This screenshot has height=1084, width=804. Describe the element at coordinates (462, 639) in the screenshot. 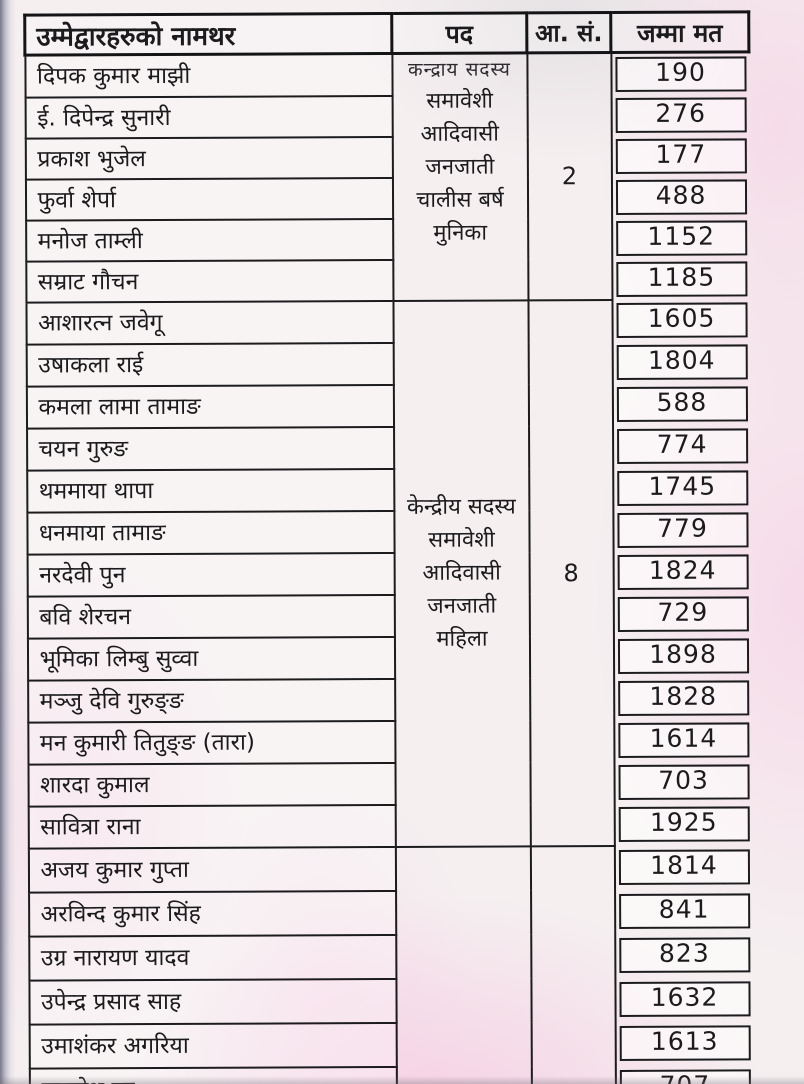

I see `position-line: महिला` at that location.